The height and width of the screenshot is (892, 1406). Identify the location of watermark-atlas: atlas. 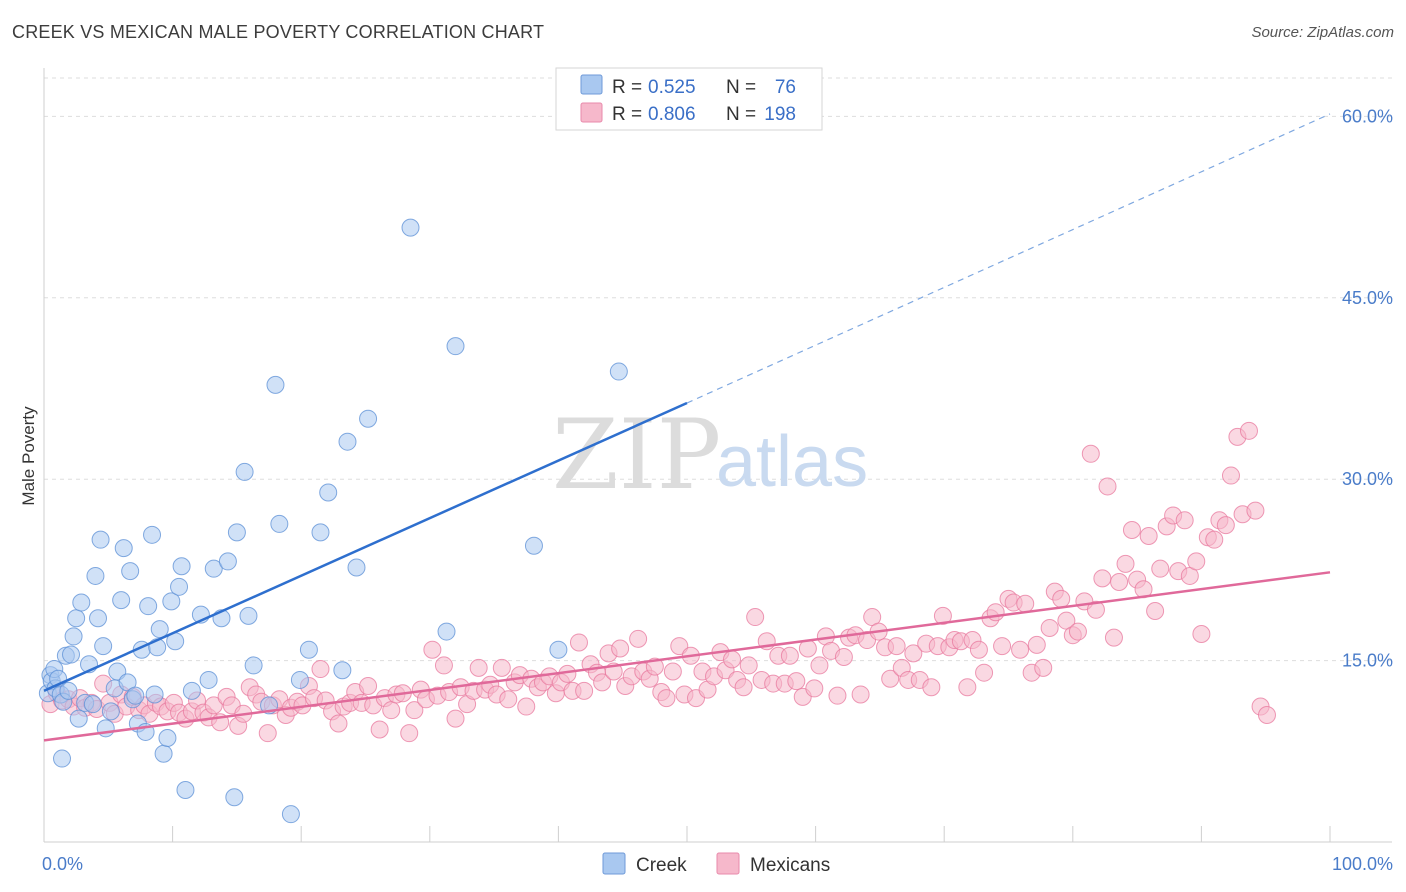
(792, 462).